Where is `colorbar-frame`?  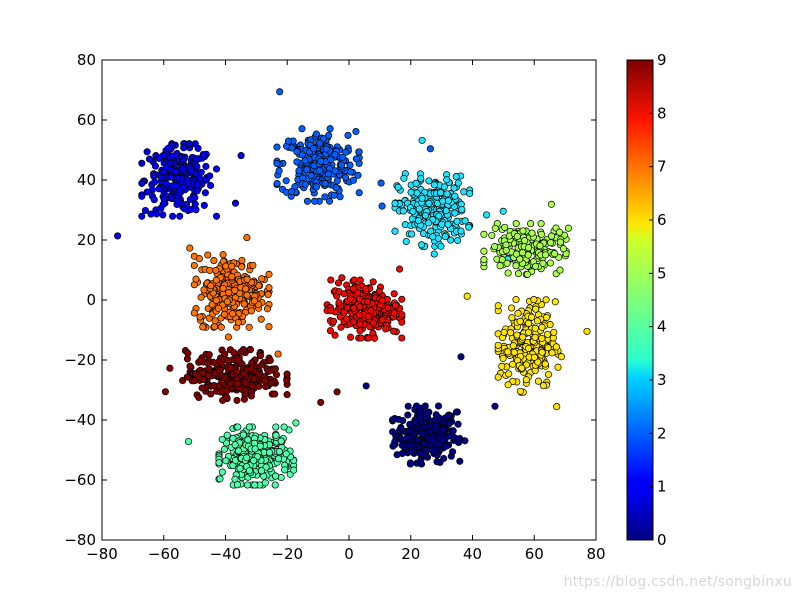 colorbar-frame is located at coordinates (640, 300).